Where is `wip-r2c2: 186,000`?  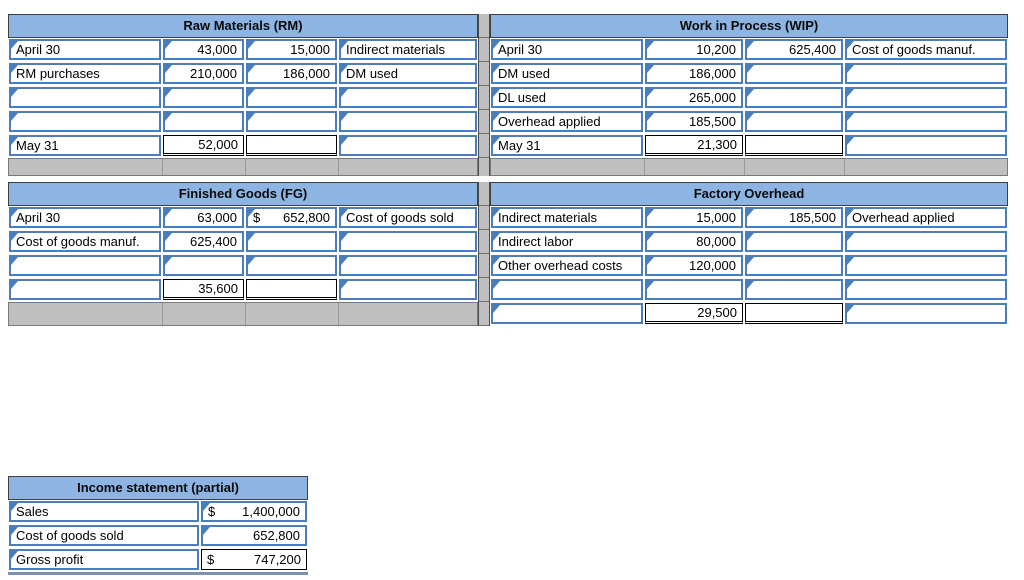
wip-r2c2: 186,000 is located at coordinates (694, 74).